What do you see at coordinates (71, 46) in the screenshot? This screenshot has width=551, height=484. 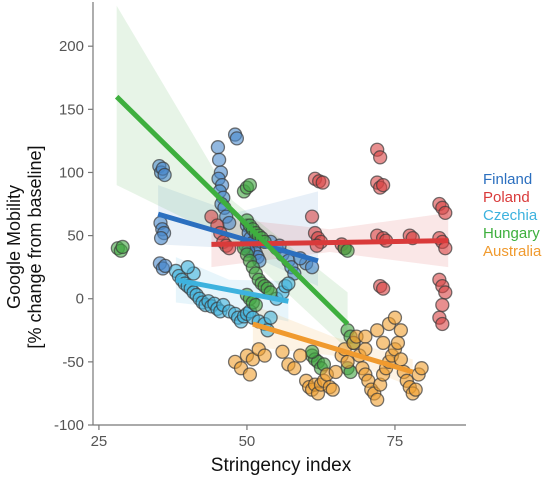 I see `y-tick-label: 200` at bounding box center [71, 46].